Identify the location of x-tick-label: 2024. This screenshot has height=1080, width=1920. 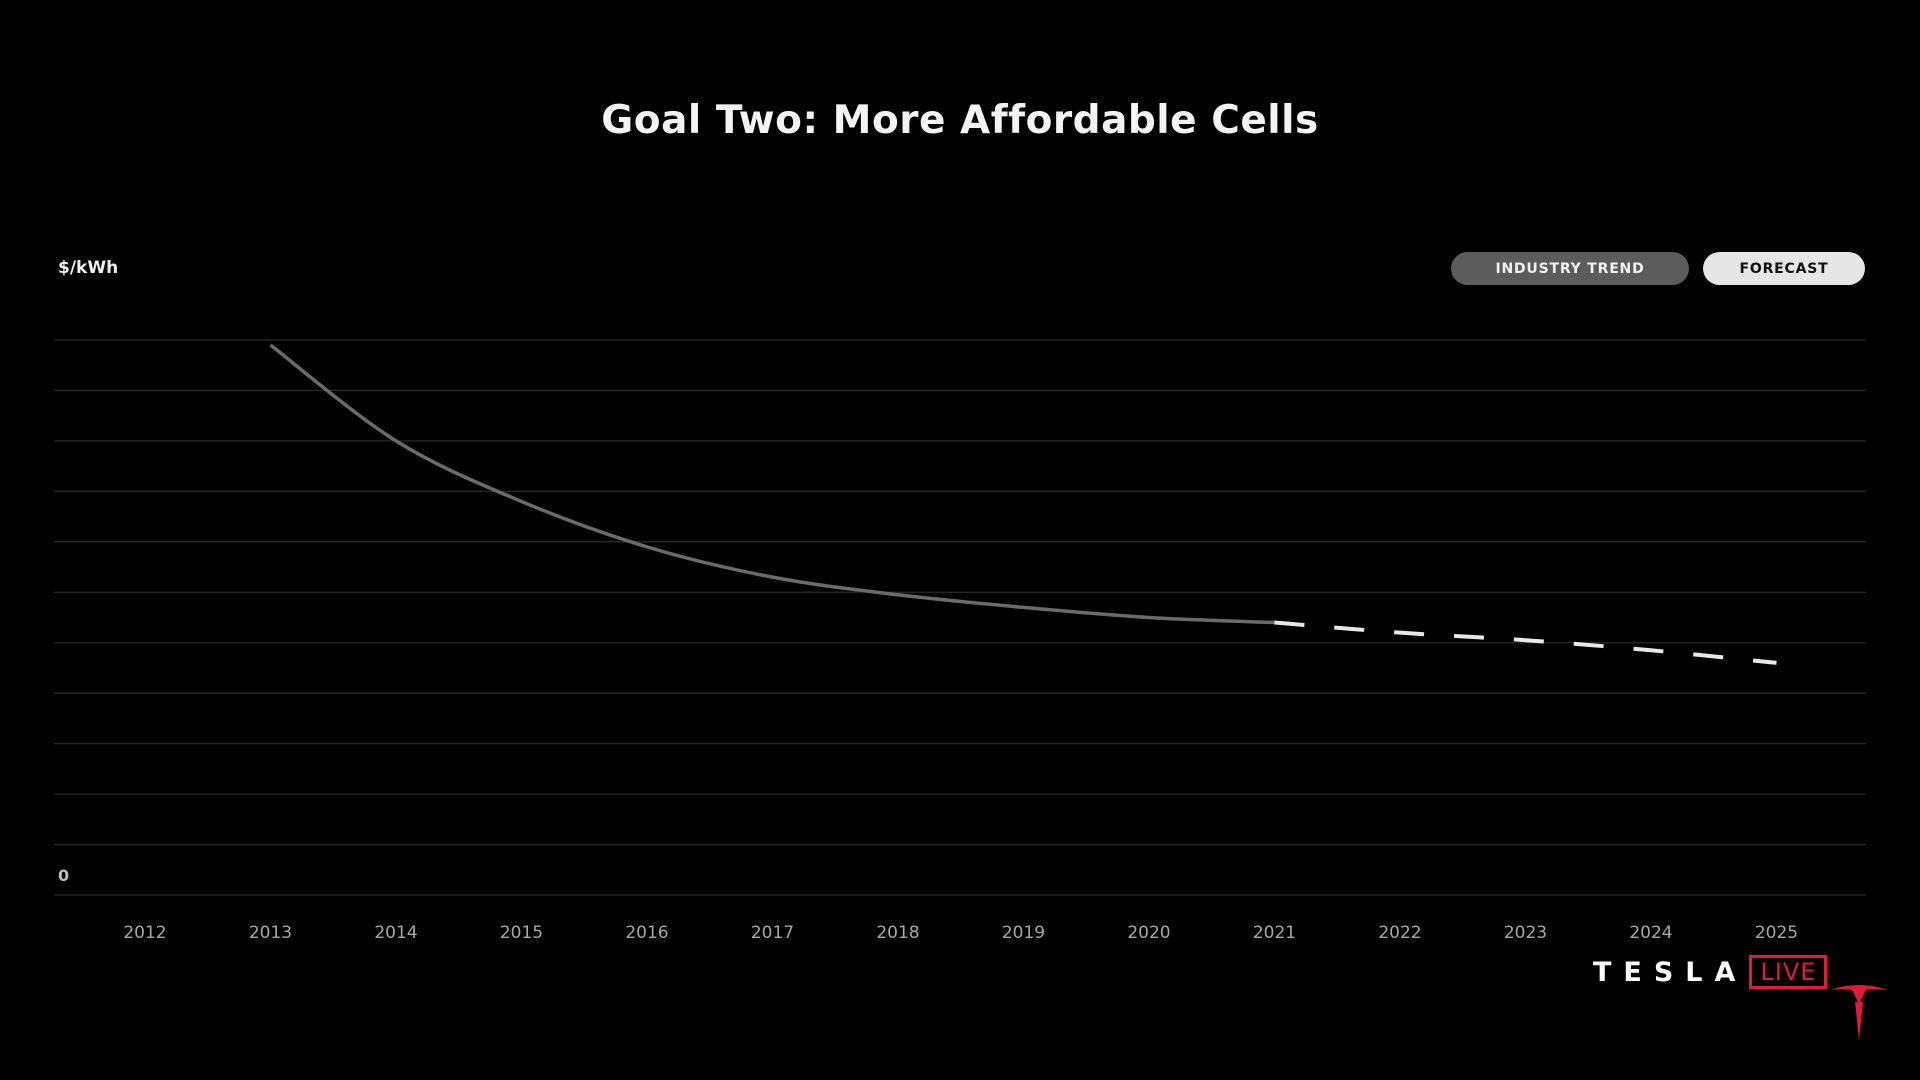
(1650, 933).